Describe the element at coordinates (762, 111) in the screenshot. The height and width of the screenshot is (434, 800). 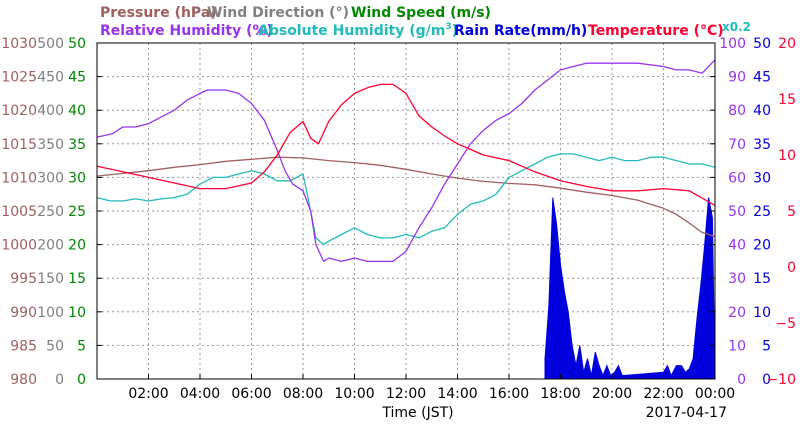
I see `tick-label-rain-rate: 40` at that location.